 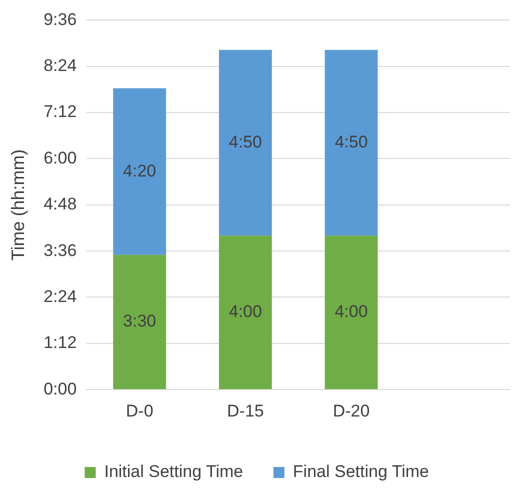 I want to click on x-tick-label: D-15, so click(x=245, y=410).